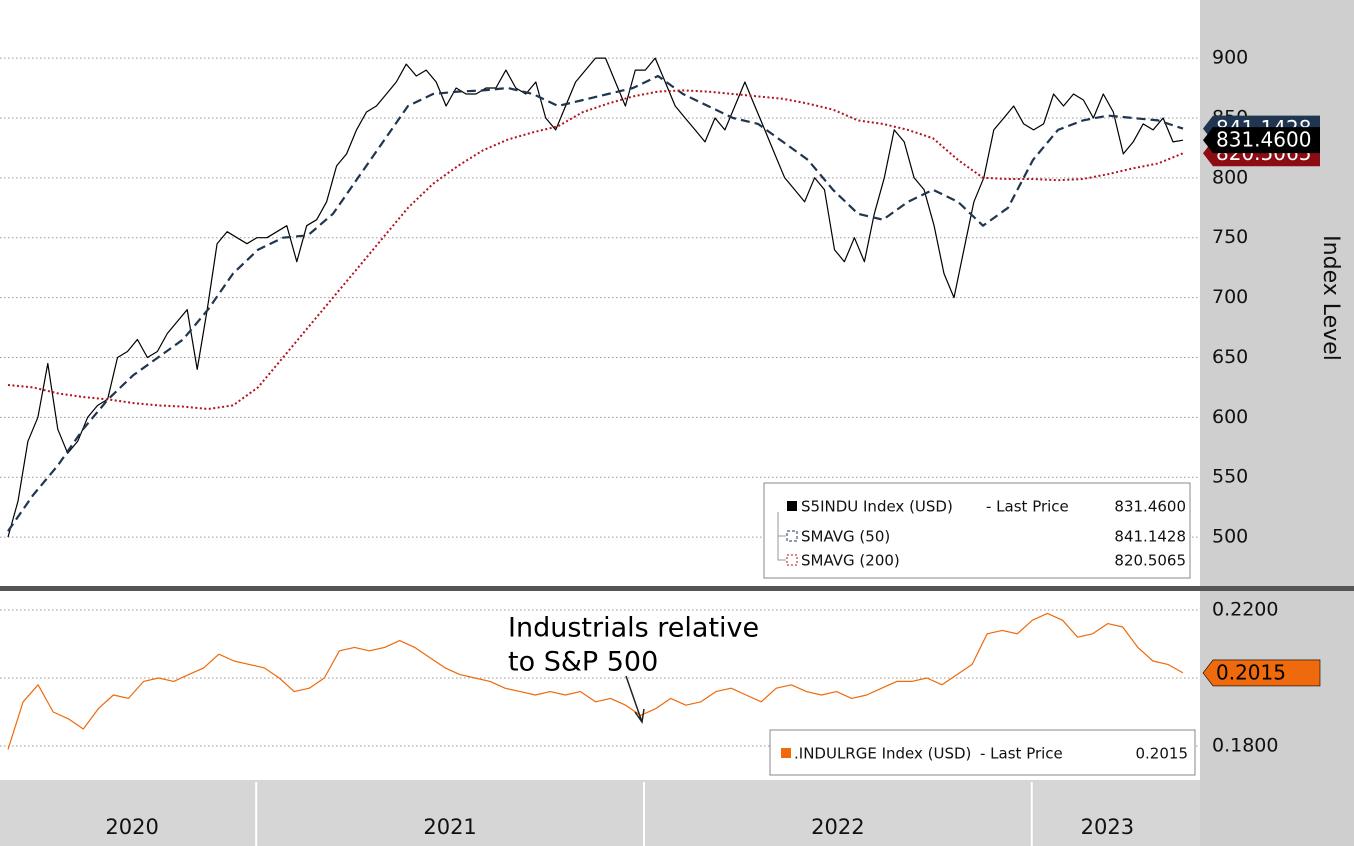 The image size is (1354, 846). What do you see at coordinates (1230, 58) in the screenshot?
I see `y-tick-label: 900` at bounding box center [1230, 58].